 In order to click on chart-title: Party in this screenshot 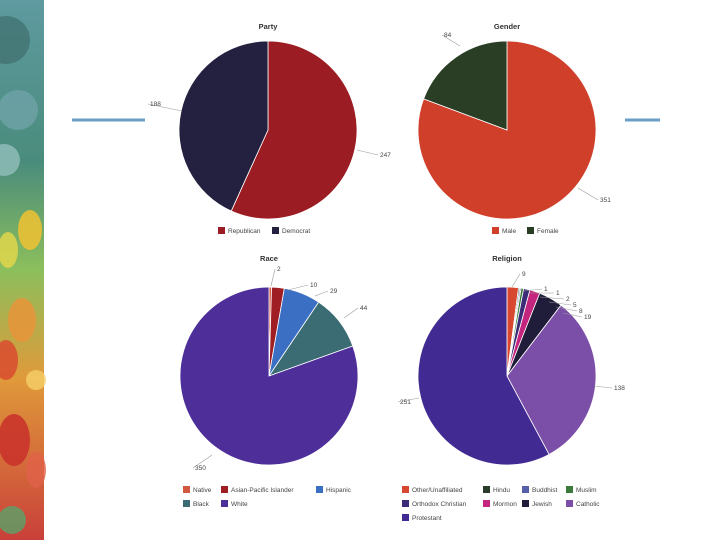, I will do `click(269, 26)`.